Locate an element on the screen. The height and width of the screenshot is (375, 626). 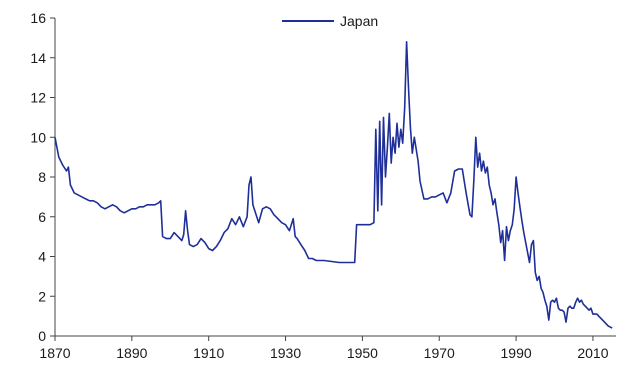
legend-label-japan: Japan is located at coordinates (359, 21).